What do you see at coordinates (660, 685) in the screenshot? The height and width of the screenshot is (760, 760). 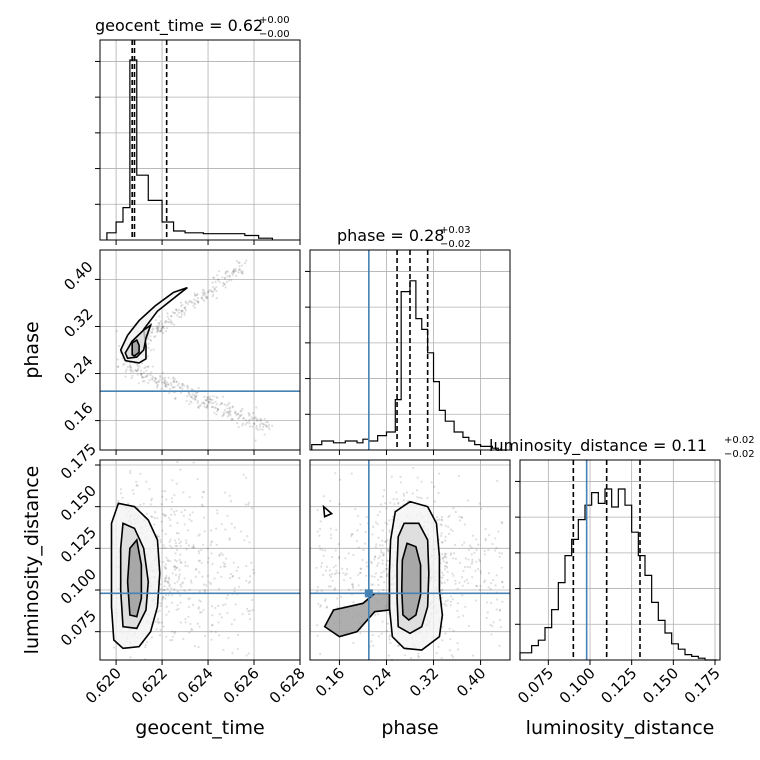 I see `hist-luminosity-distance-xtick-label: 0.150` at bounding box center [660, 685].